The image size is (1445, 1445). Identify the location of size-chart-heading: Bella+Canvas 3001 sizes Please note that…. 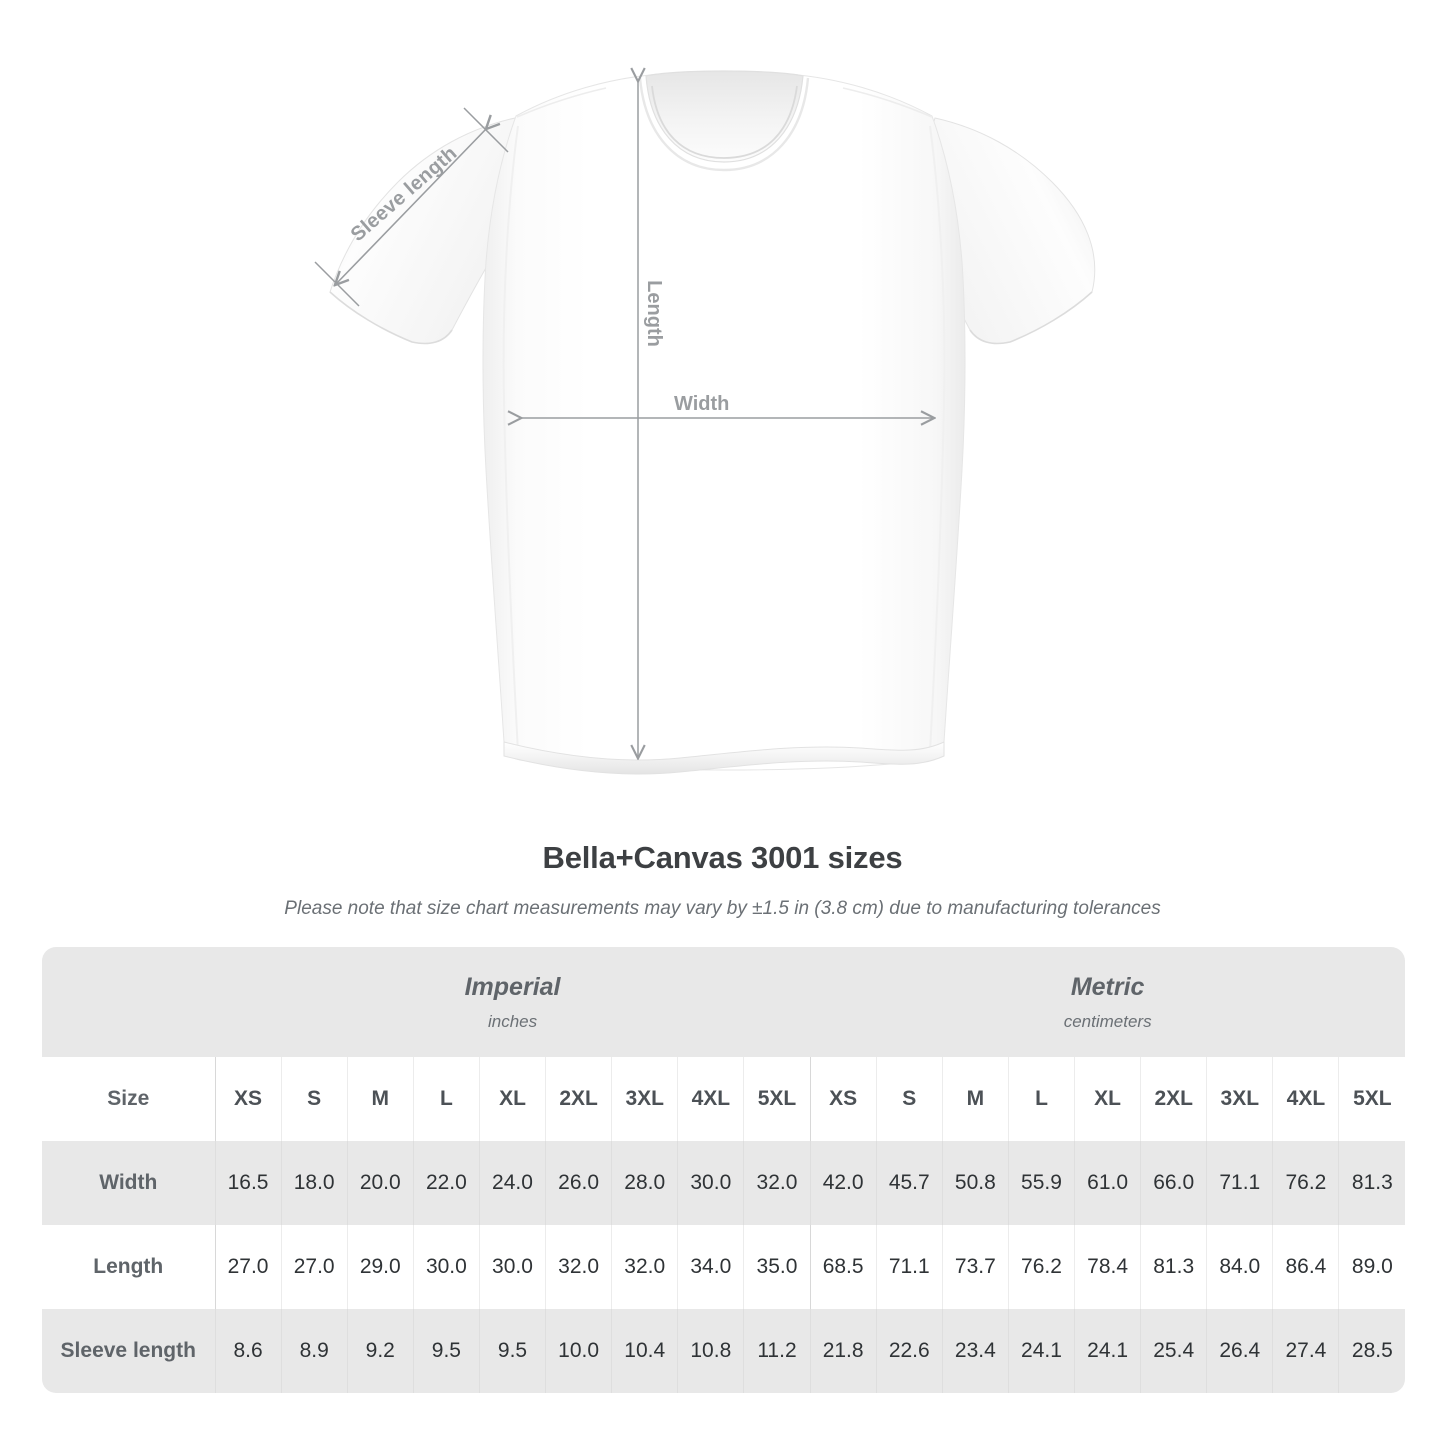
(722, 880).